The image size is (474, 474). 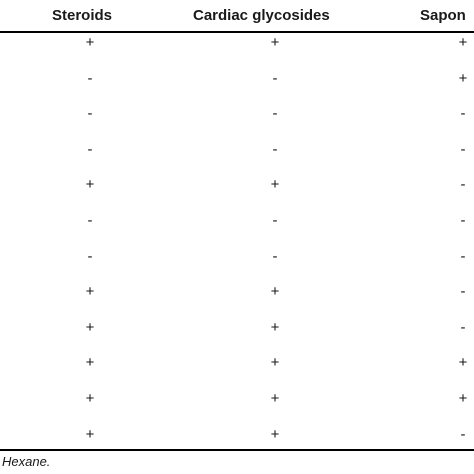 I want to click on column-header-steroids: Steroids, so click(x=82, y=15).